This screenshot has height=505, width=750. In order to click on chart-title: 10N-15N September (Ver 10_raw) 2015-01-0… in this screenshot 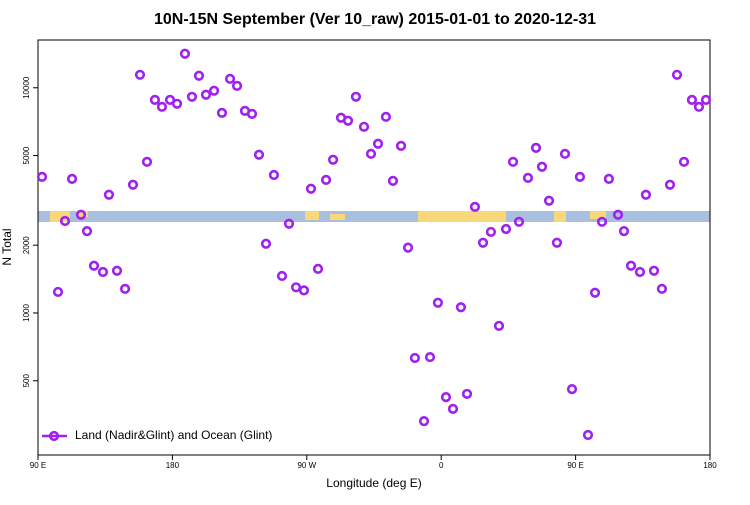, I will do `click(375, 19)`.